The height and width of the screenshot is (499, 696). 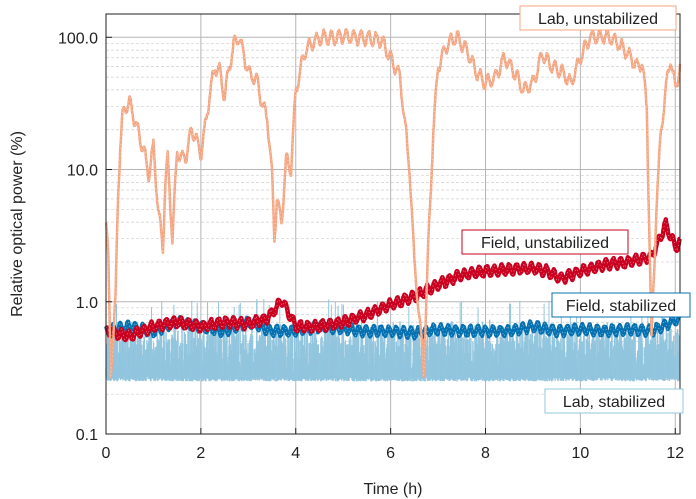 I want to click on x-axis-label: Time (h), so click(x=393, y=489).